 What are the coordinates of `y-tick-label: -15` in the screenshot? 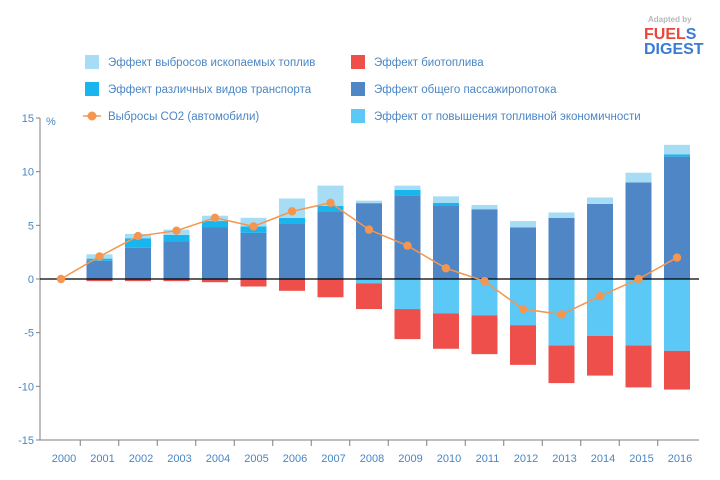 It's located at (26, 441).